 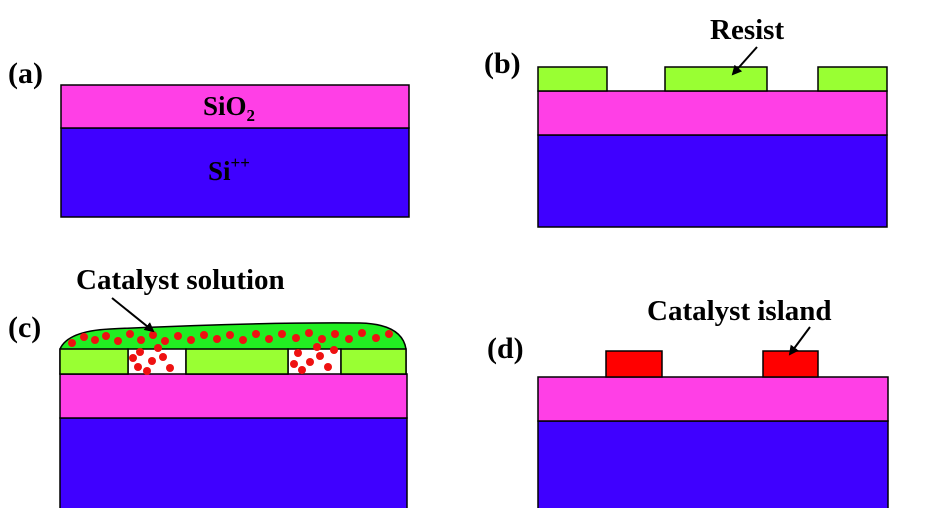 I want to click on catalyst-island-callout-arrow, so click(x=799, y=341).